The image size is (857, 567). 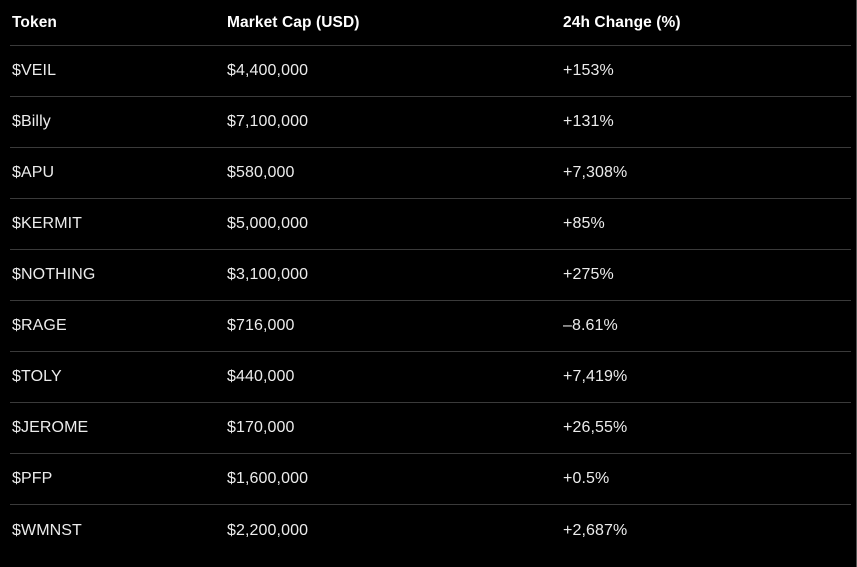 I want to click on token-cell: $WMNST, so click(x=47, y=530).